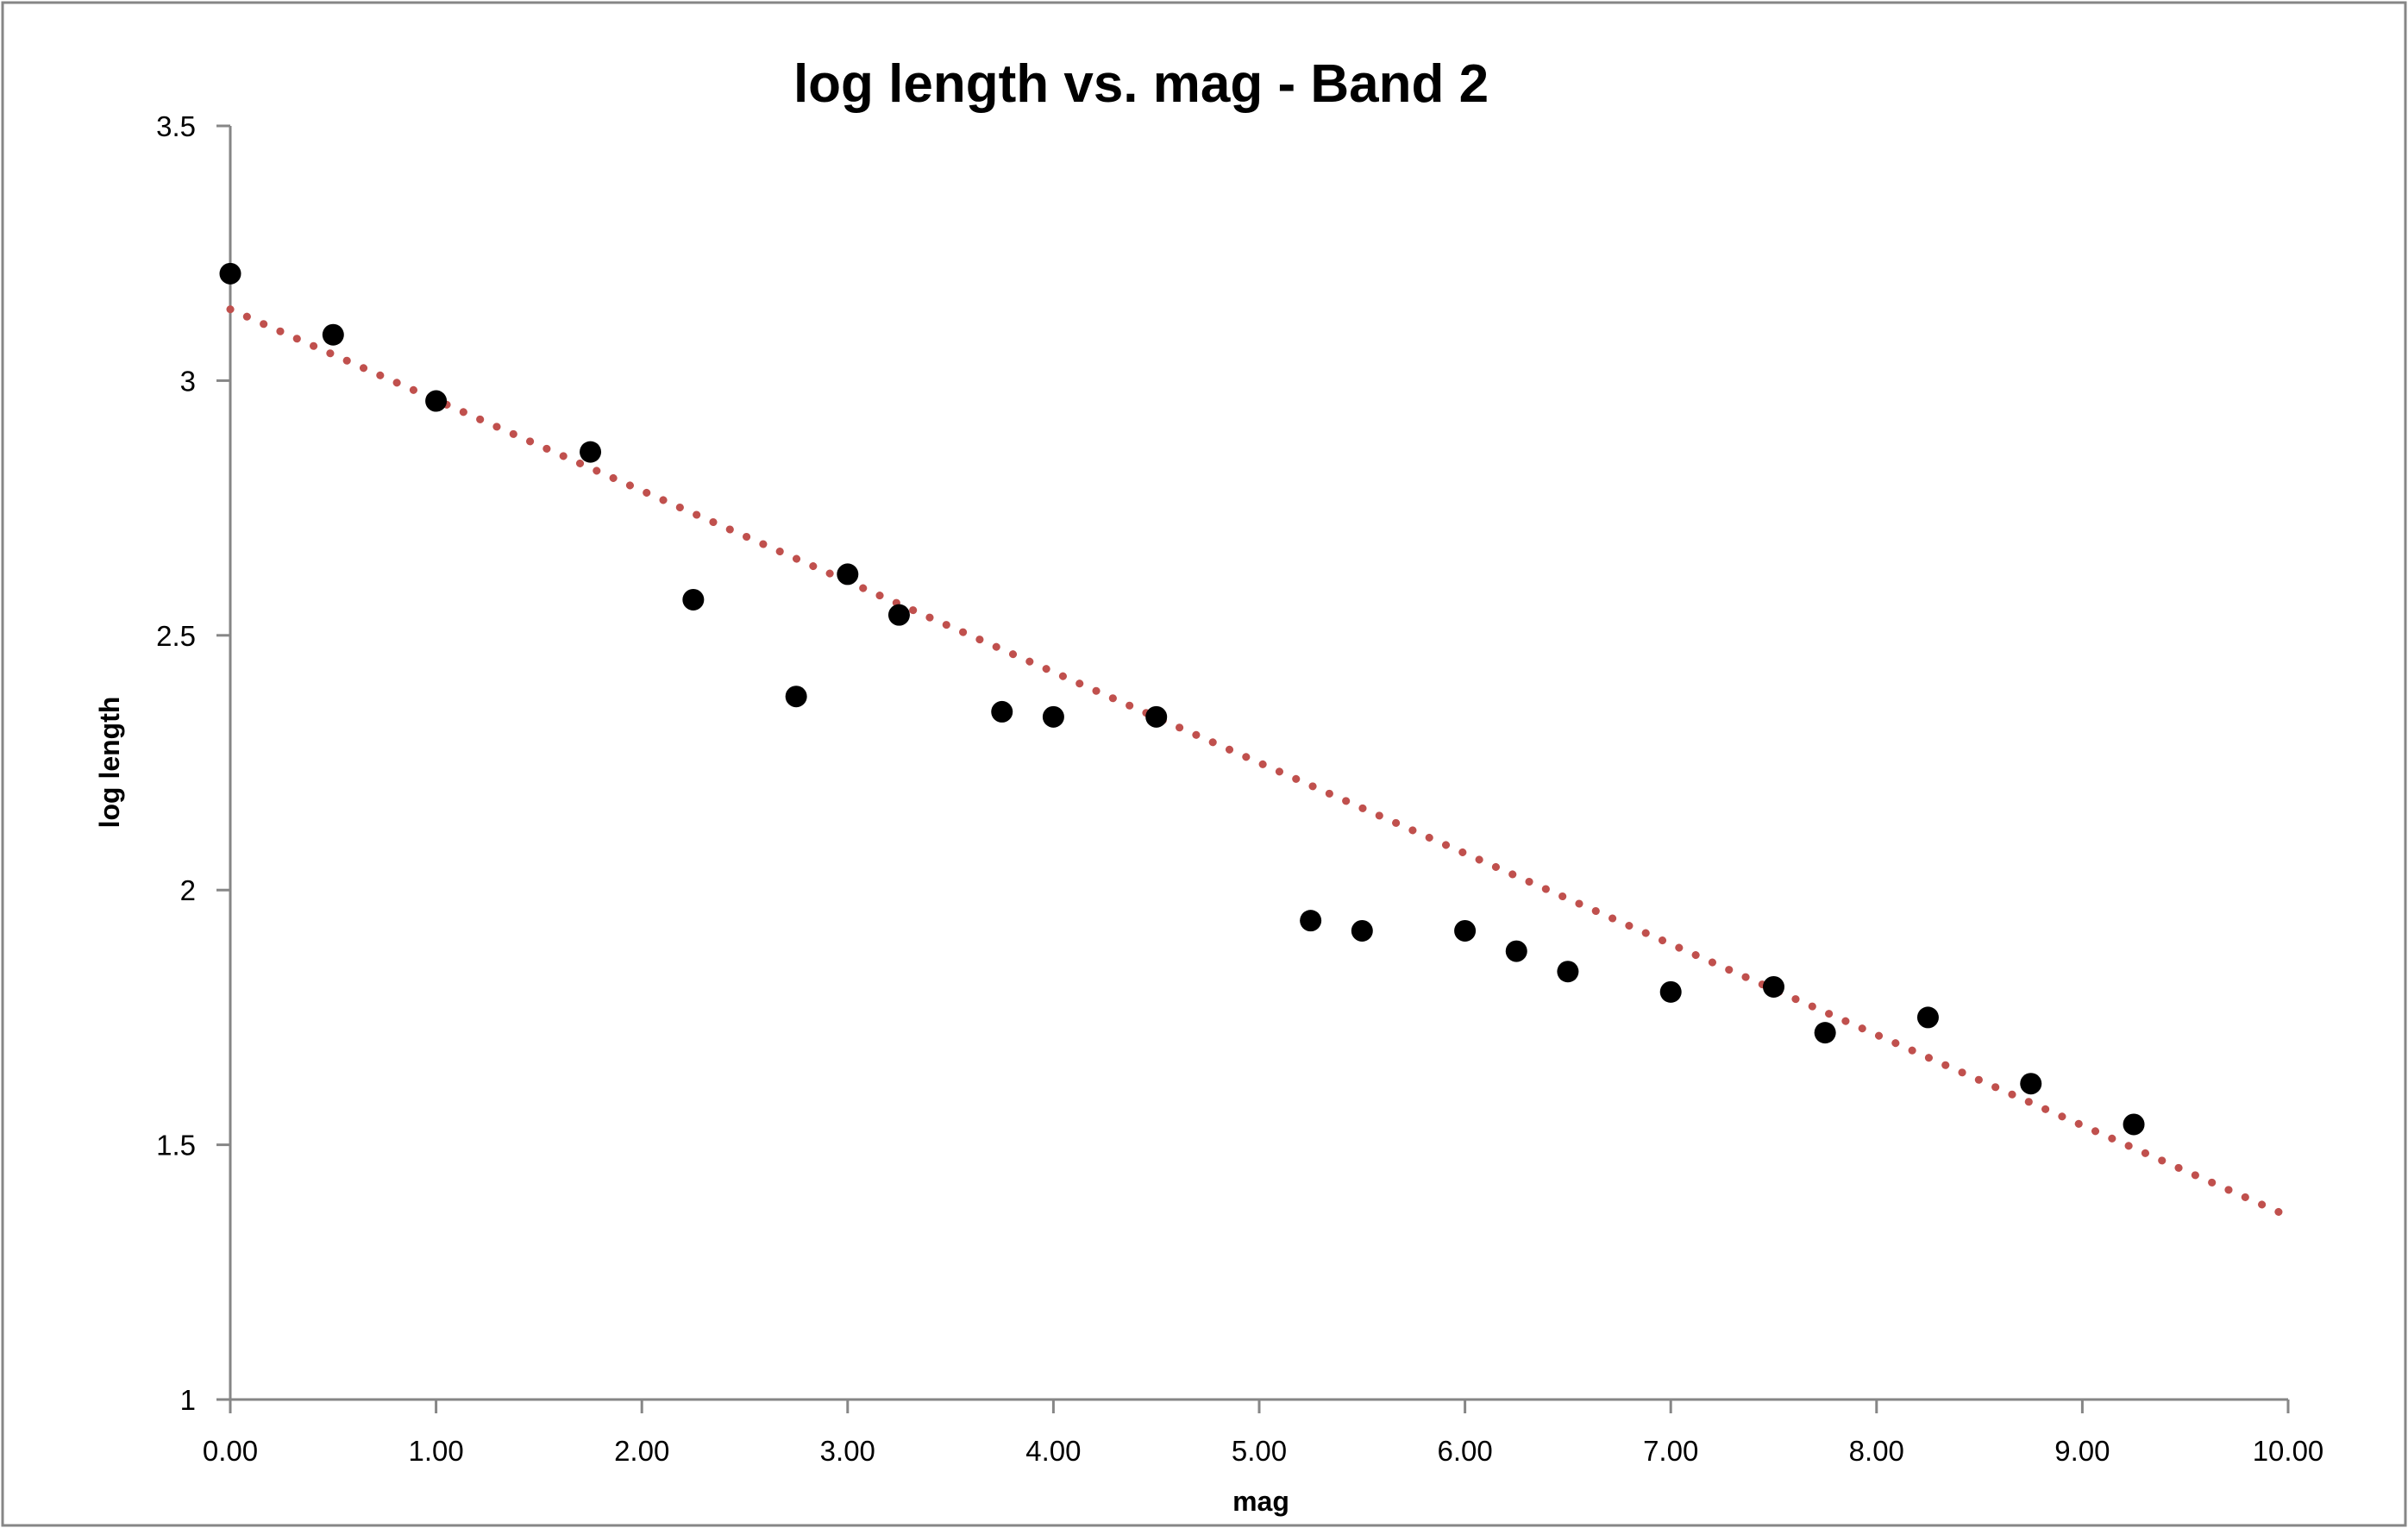 Image resolution: width=2408 pixels, height=1528 pixels. I want to click on x-tick-label: 6.00, so click(1464, 1451).